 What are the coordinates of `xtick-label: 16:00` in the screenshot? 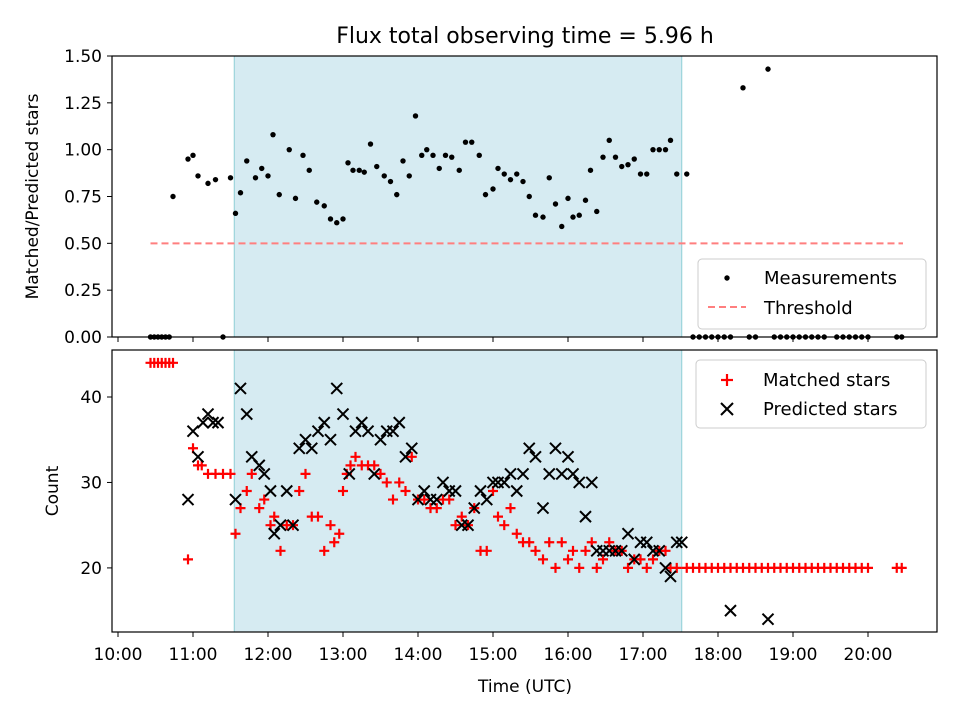 It's located at (568, 655).